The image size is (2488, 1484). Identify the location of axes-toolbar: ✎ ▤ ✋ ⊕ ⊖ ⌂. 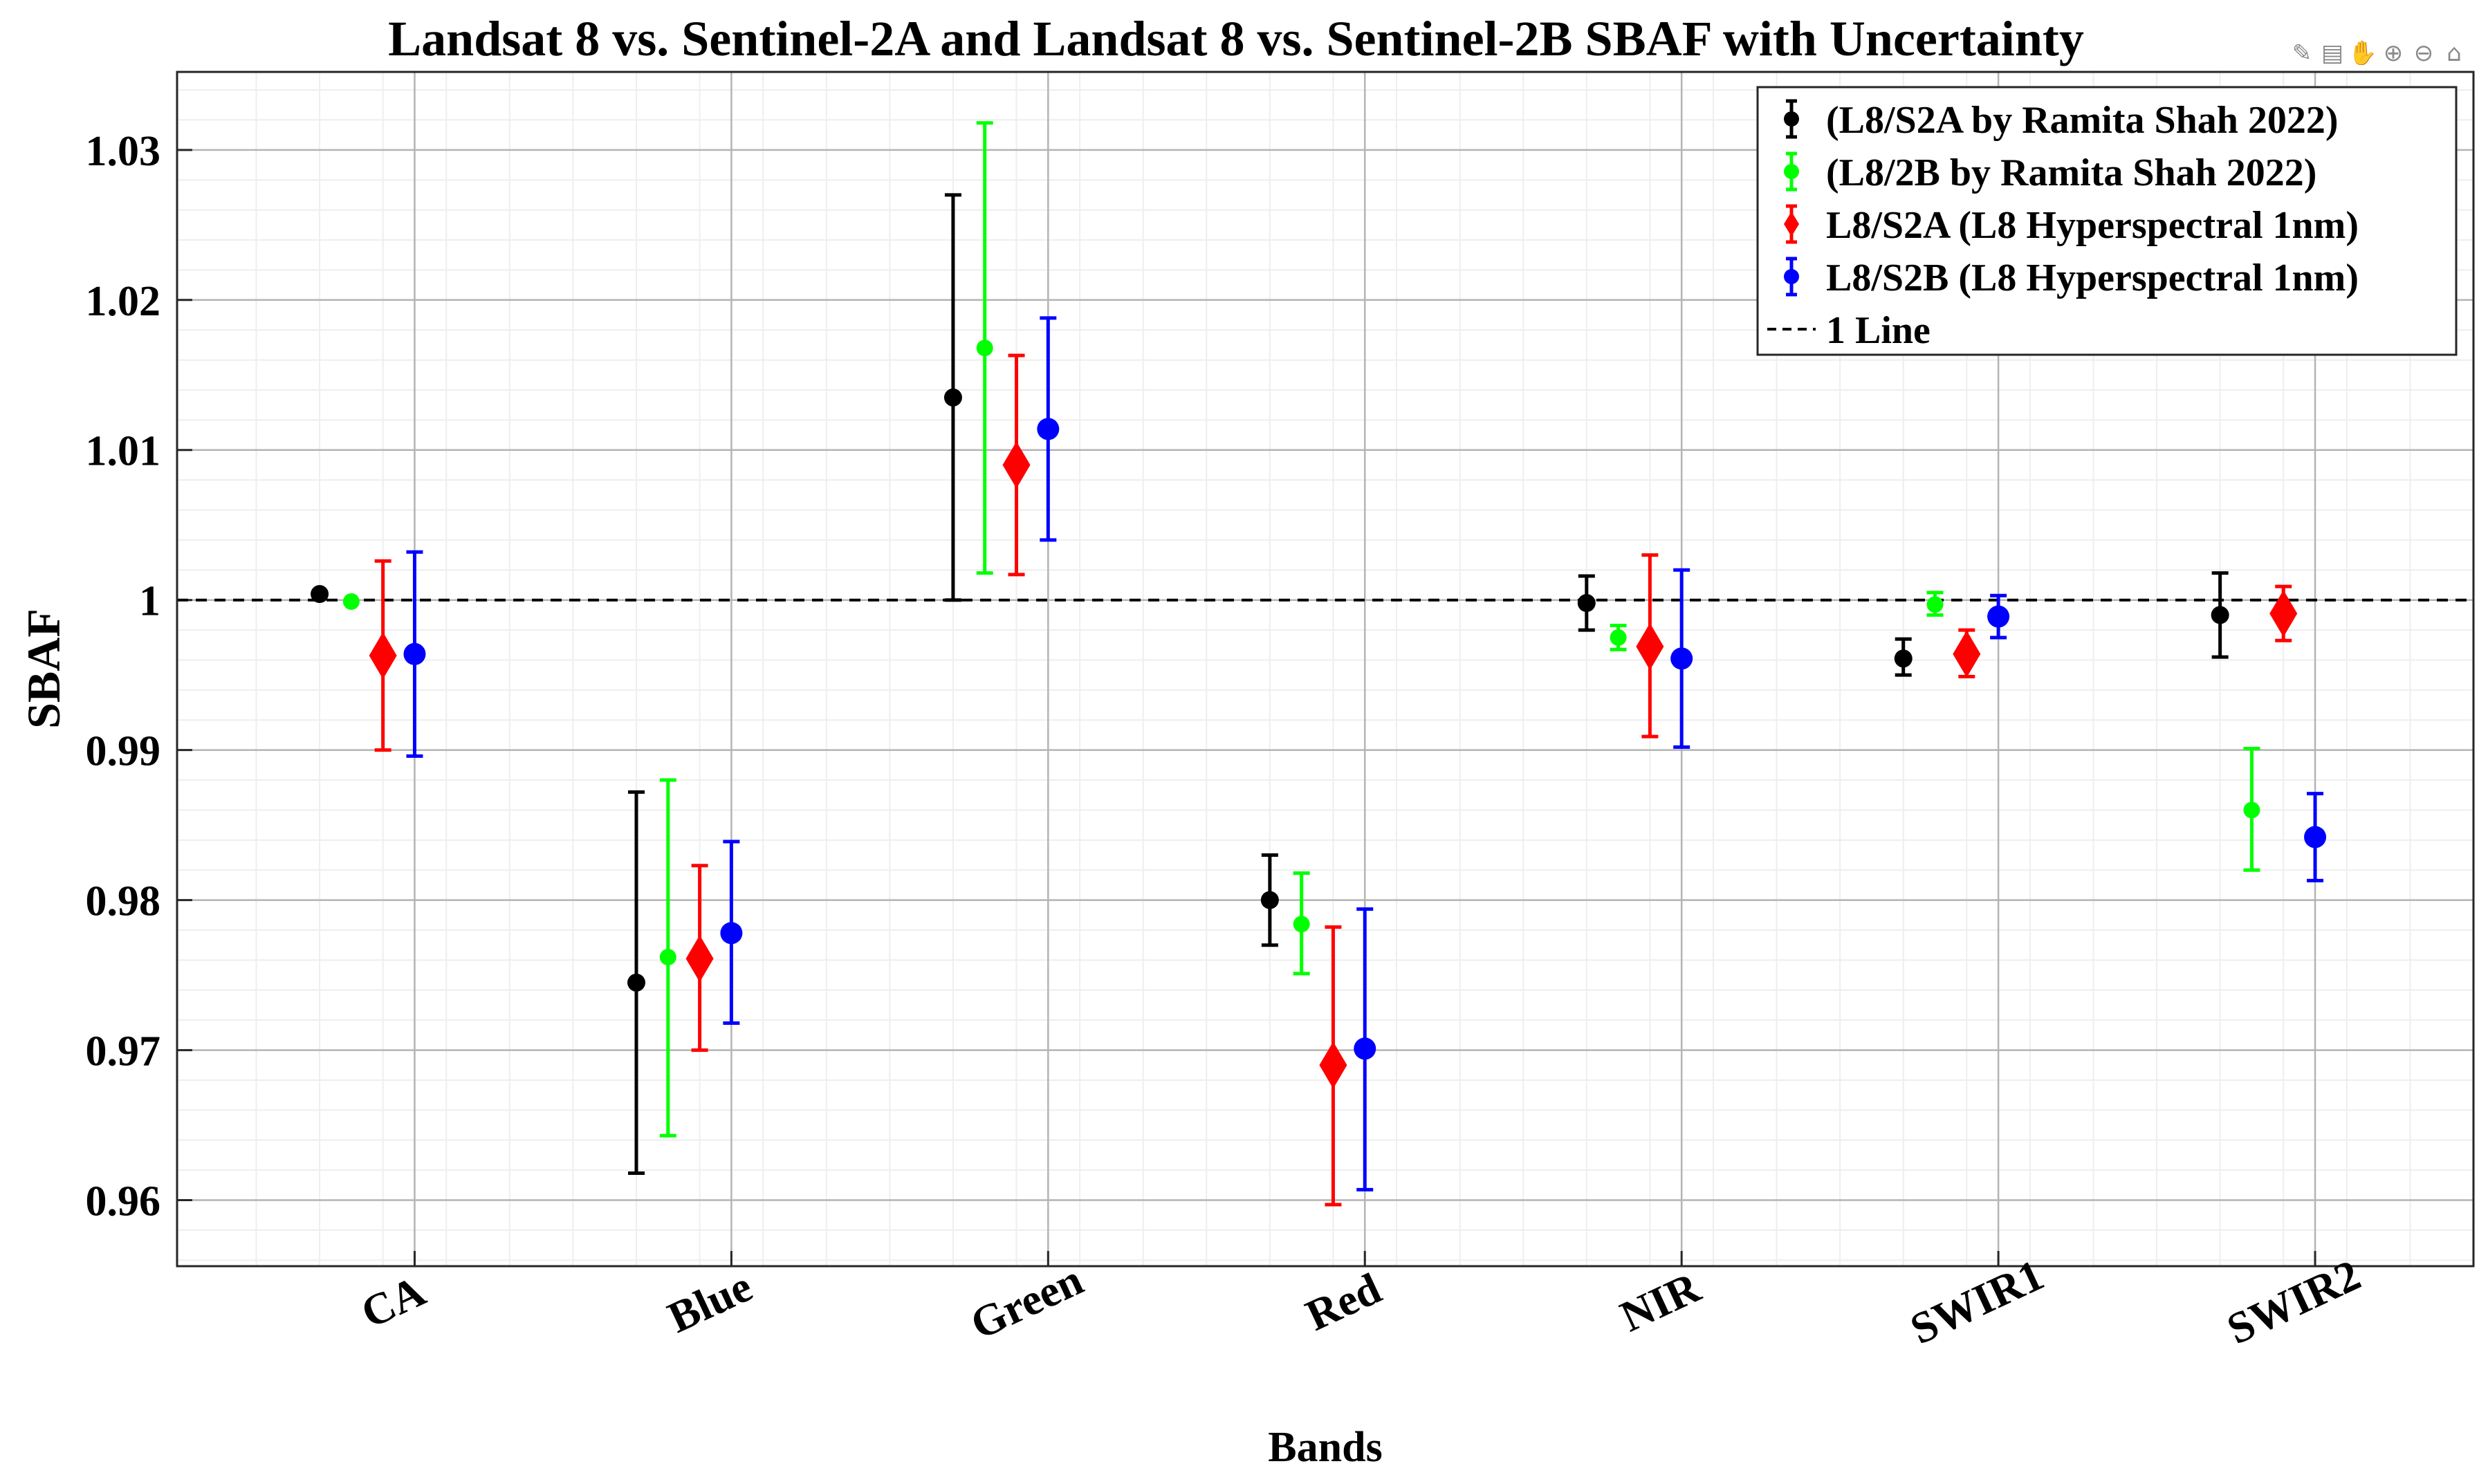
(2386, 53).